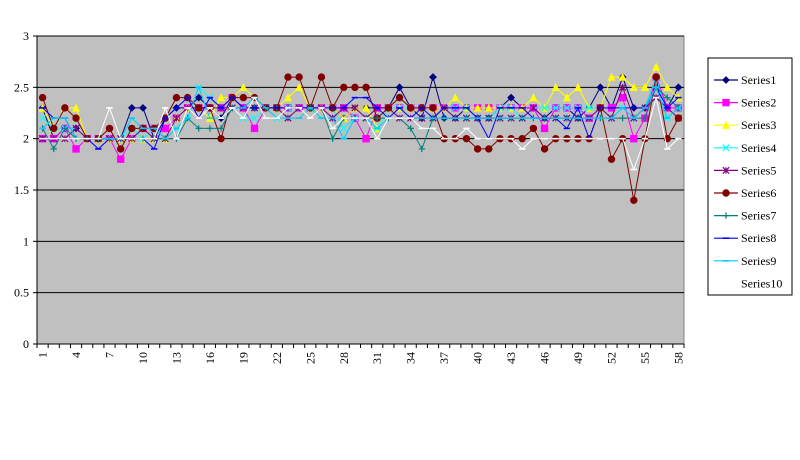 Image resolution: width=800 pixels, height=460 pixels. I want to click on y-tick-label: 1.5, so click(21, 190).